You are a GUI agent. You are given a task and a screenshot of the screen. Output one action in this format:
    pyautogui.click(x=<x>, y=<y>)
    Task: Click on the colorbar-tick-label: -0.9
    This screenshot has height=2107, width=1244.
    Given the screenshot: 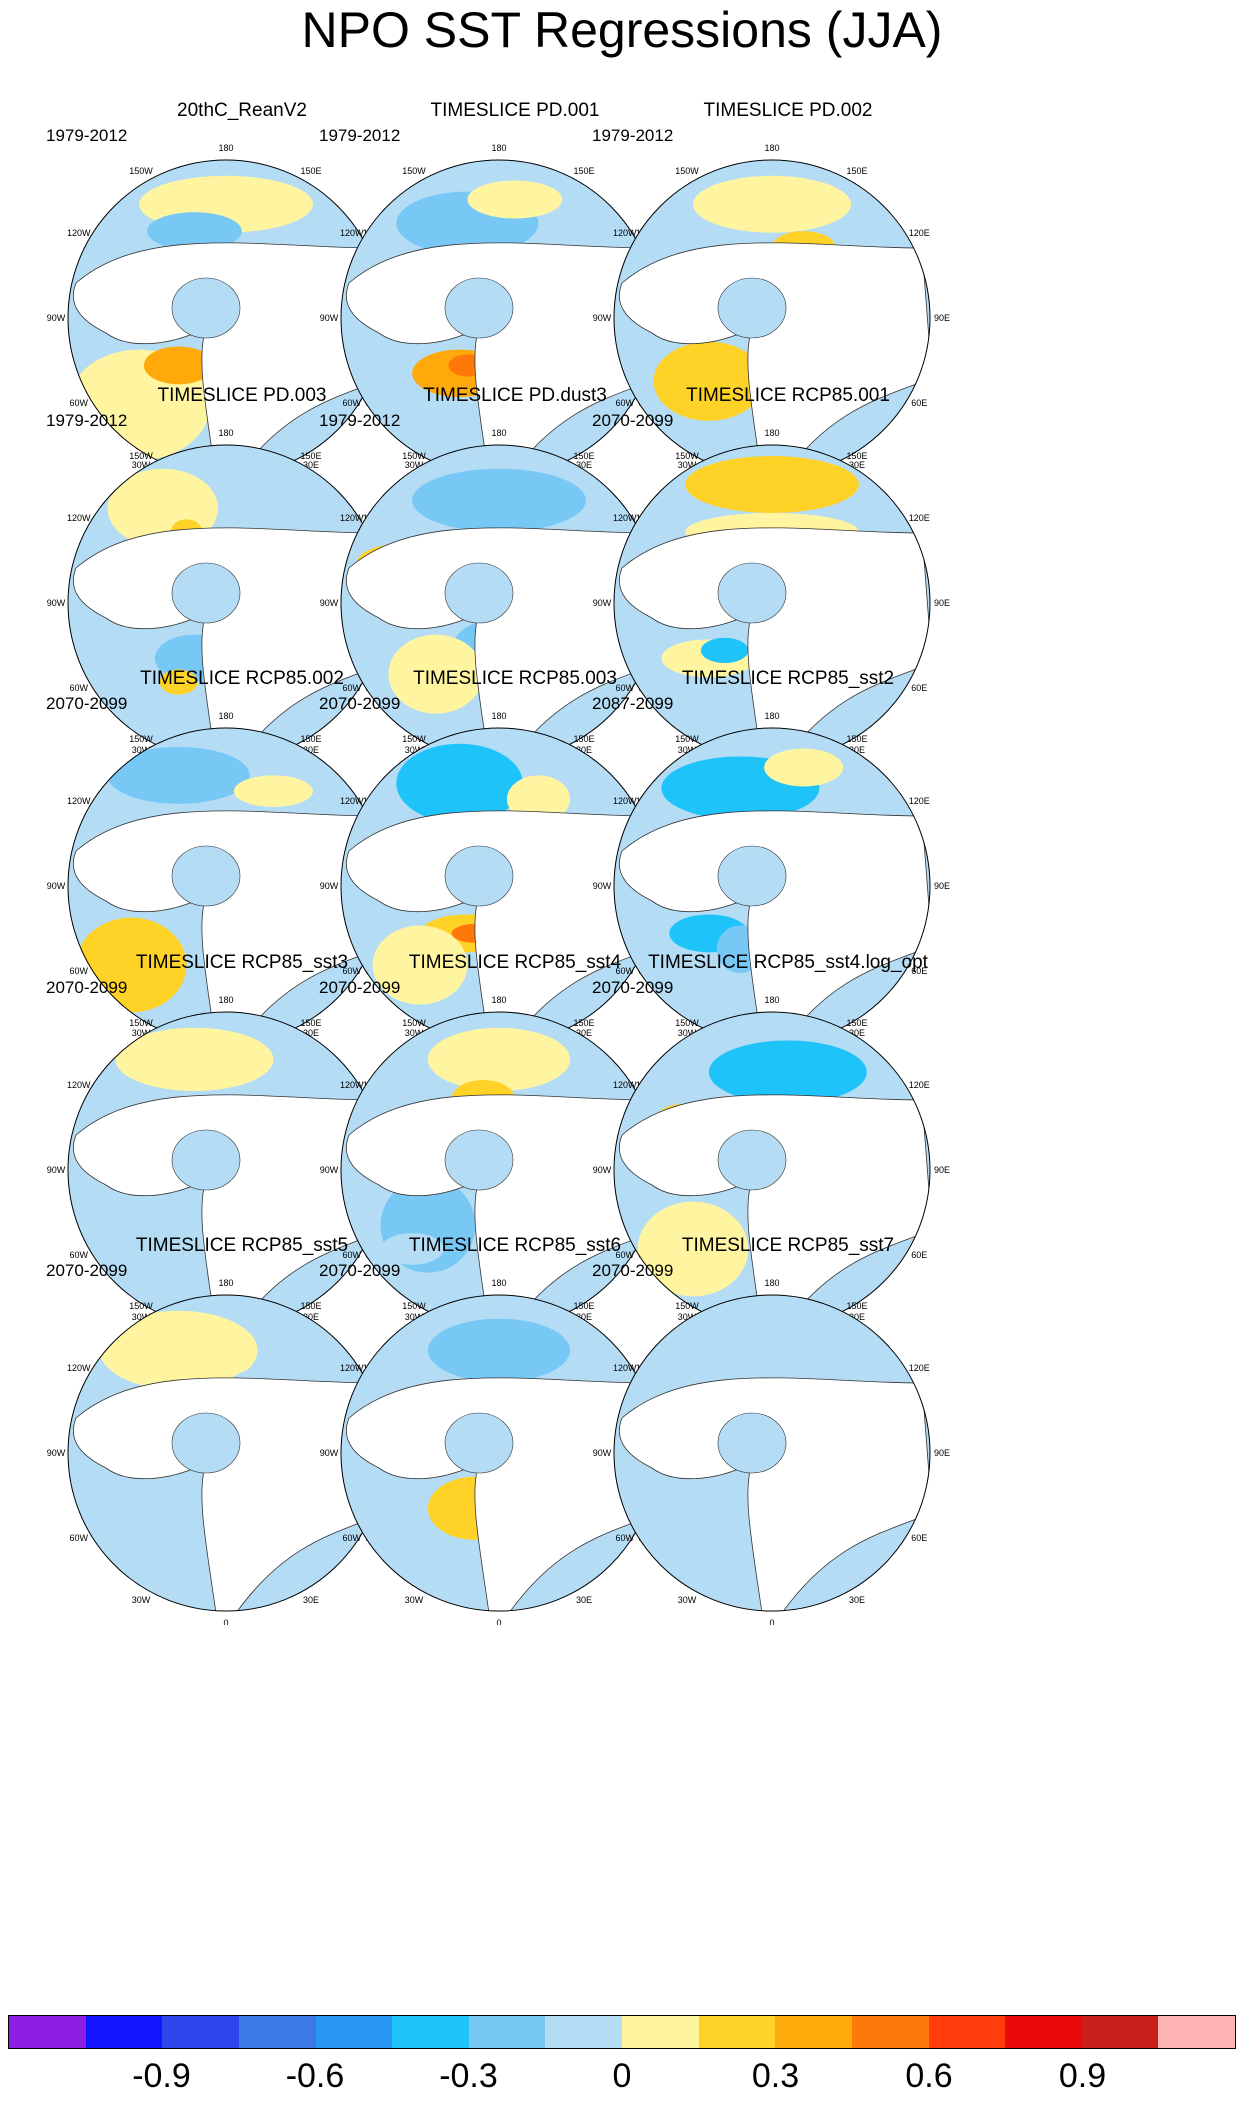 What is the action you would take?
    pyautogui.click(x=161, y=2076)
    